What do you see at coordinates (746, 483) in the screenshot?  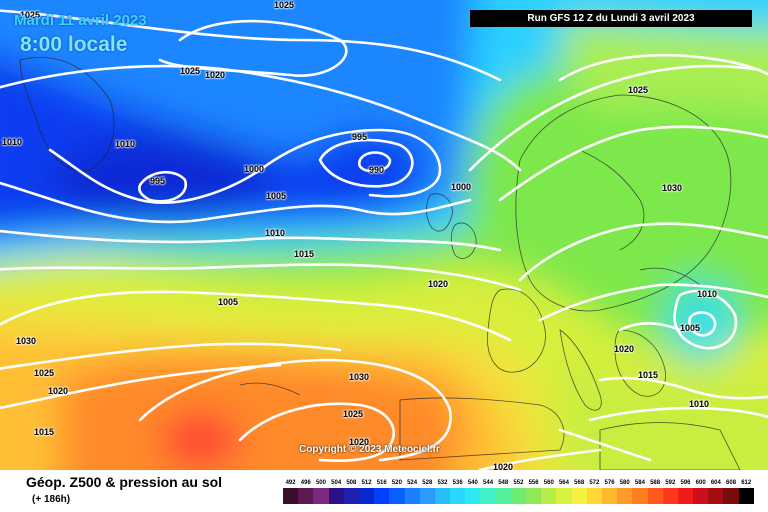 I see `scale-label: 612` at bounding box center [746, 483].